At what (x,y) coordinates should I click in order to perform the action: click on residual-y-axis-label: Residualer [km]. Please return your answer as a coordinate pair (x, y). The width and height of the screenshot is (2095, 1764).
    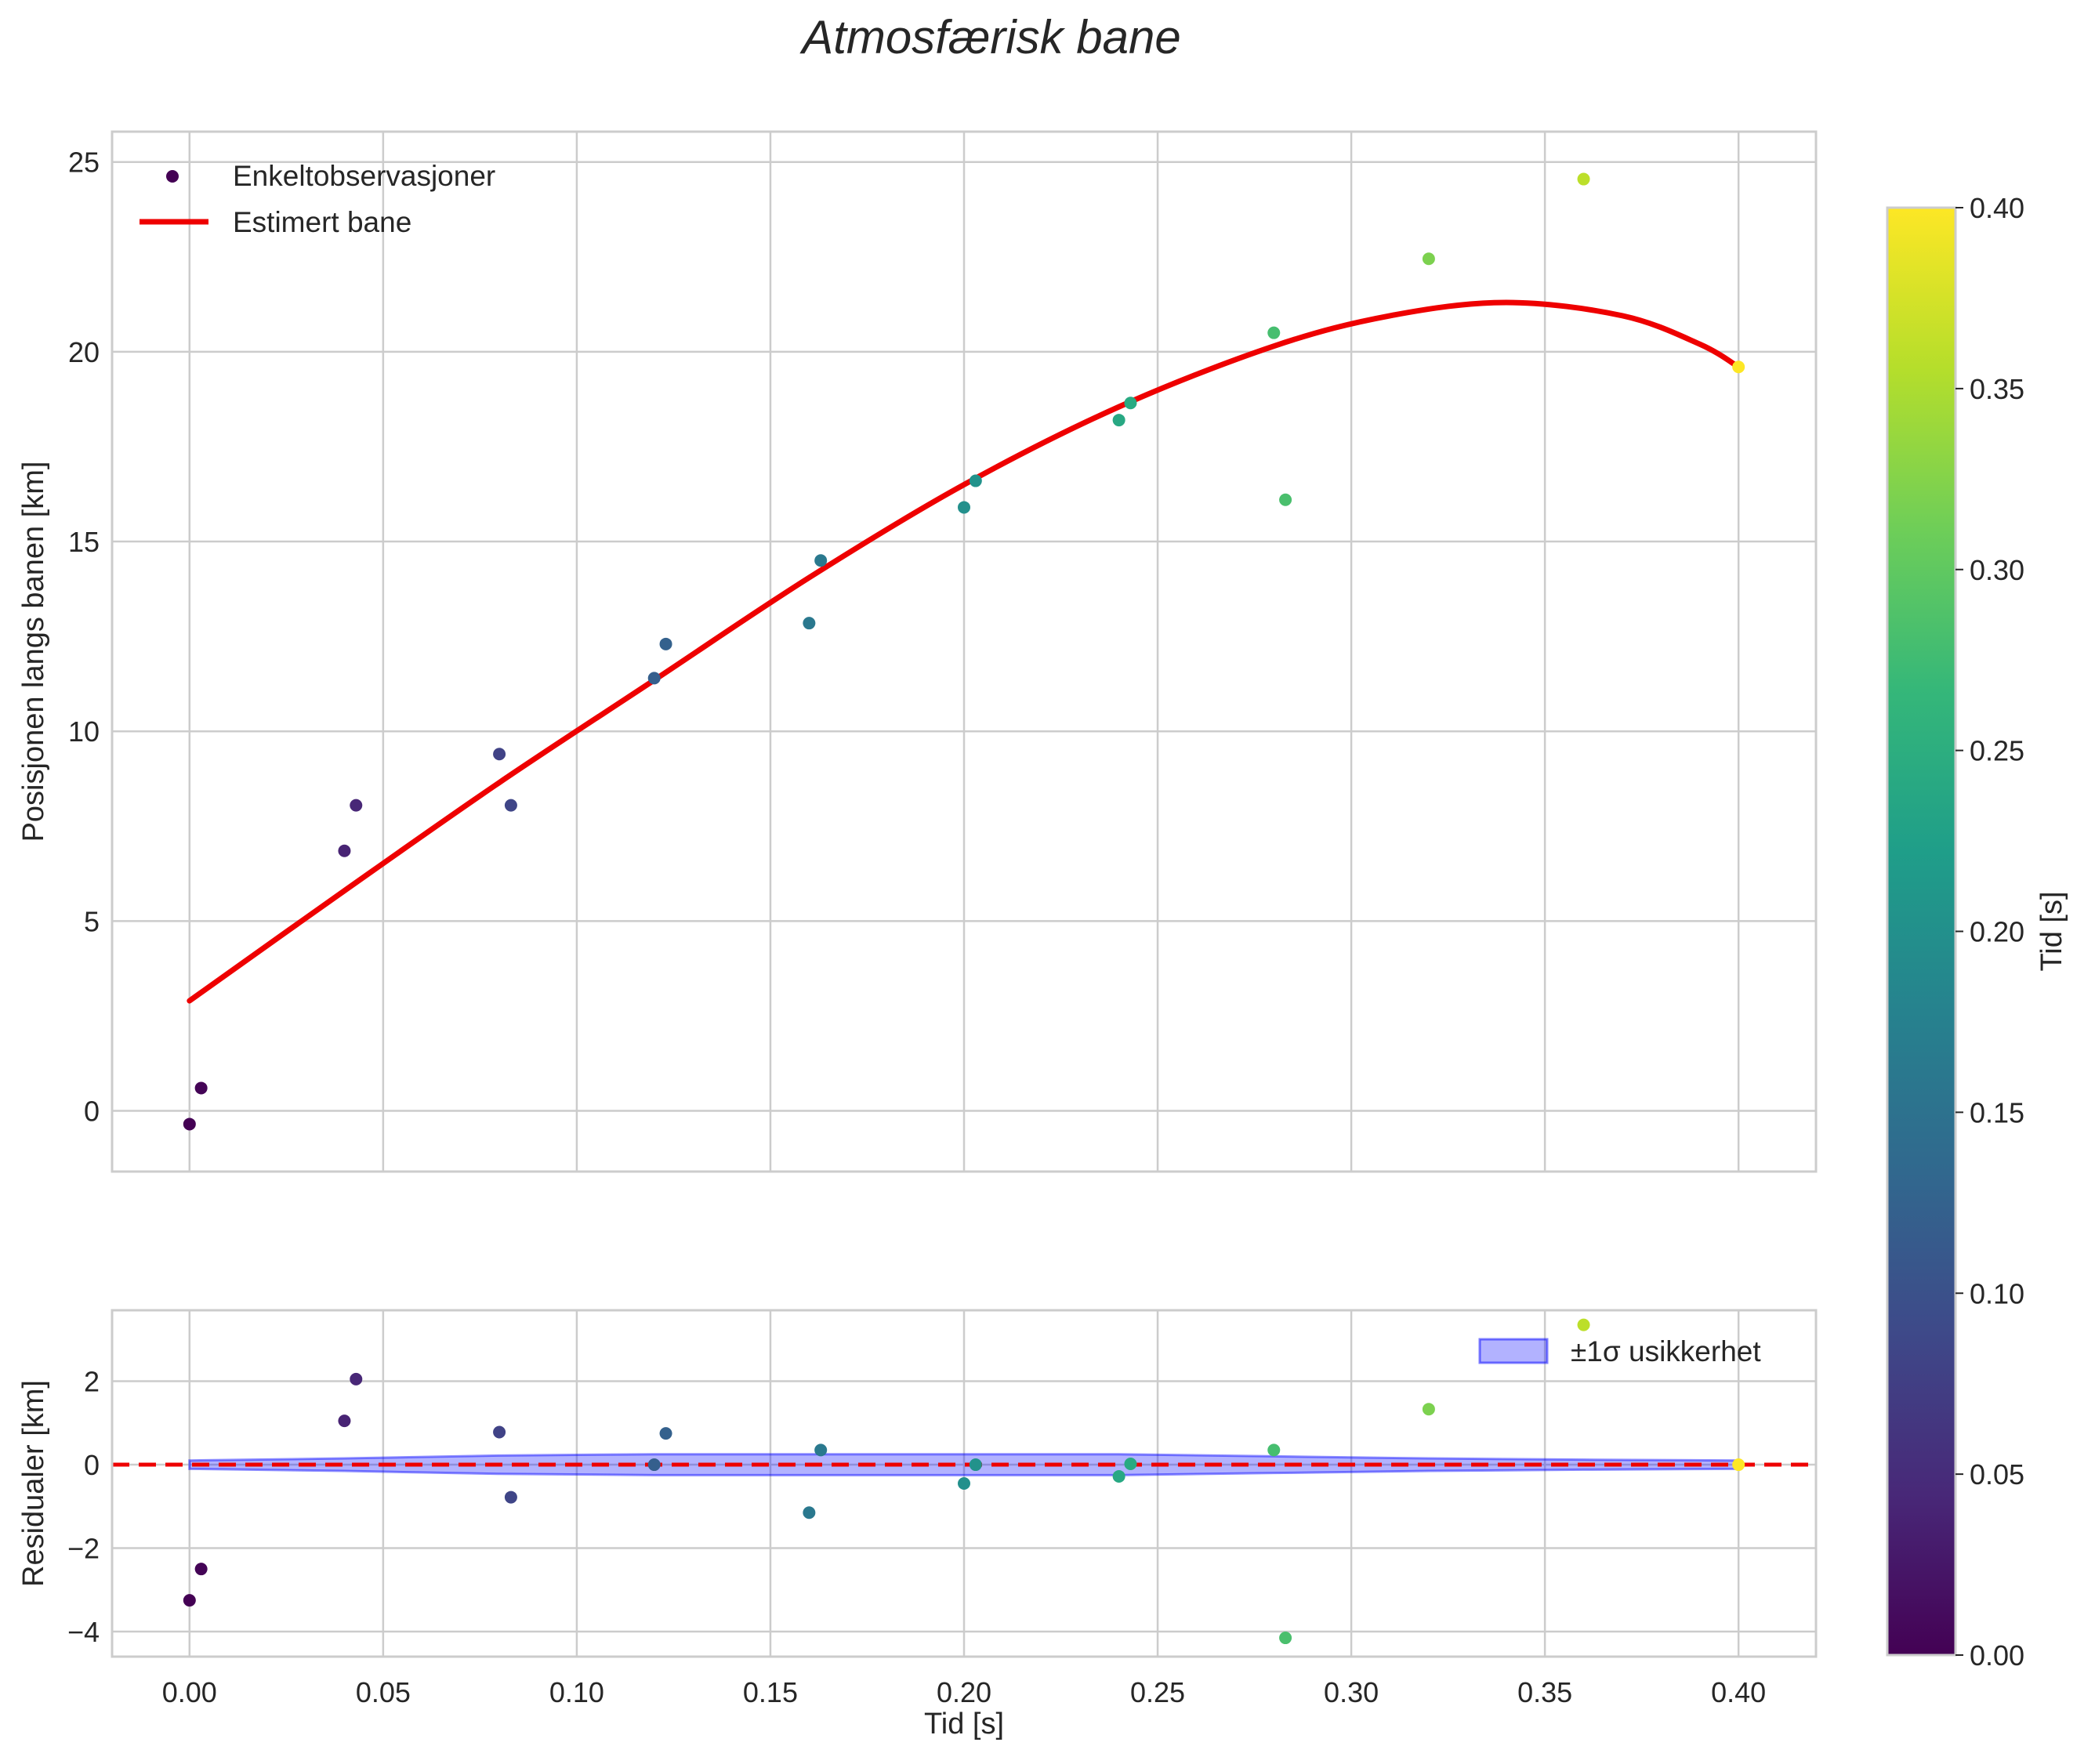
    Looking at the image, I should click on (33, 1484).